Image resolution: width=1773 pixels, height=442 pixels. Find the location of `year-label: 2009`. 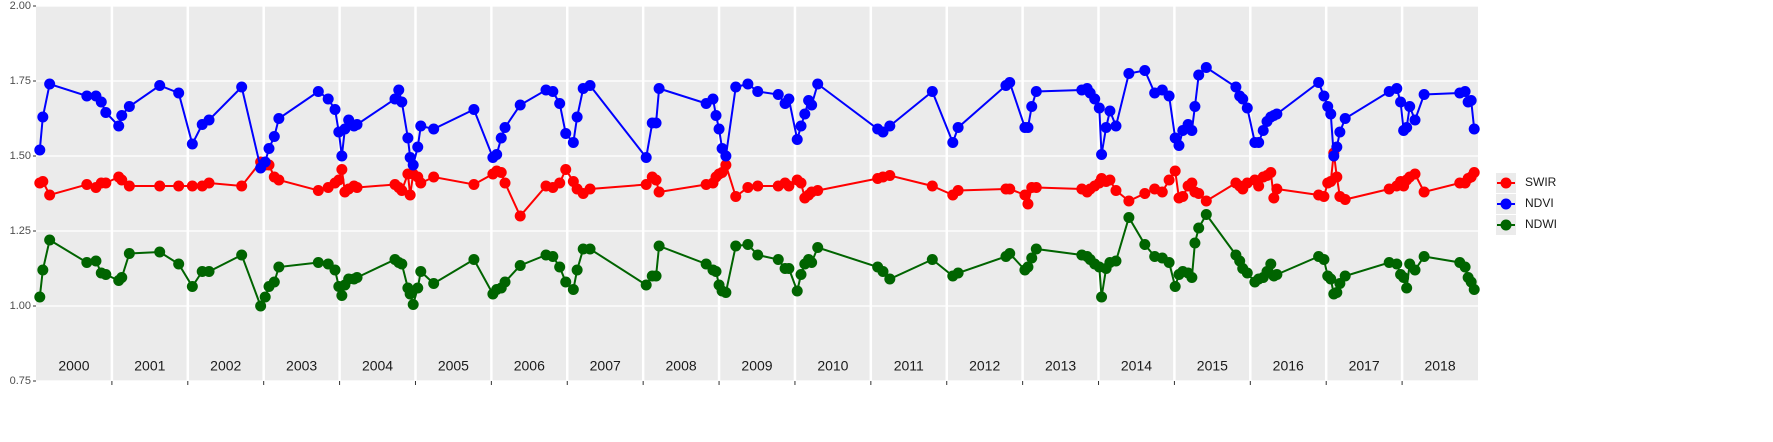

year-label: 2009 is located at coordinates (756, 366).